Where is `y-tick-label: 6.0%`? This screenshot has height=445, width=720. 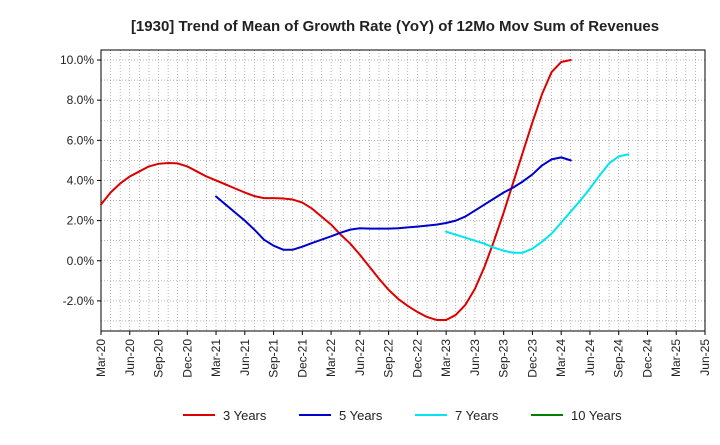
y-tick-label: 6.0% is located at coordinates (81, 140).